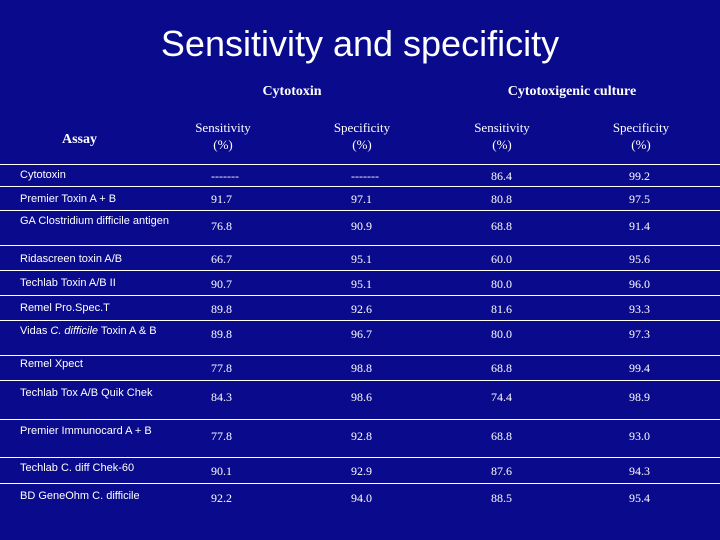 The height and width of the screenshot is (540, 720). What do you see at coordinates (639, 199) in the screenshot?
I see `cell-value: 97.5` at bounding box center [639, 199].